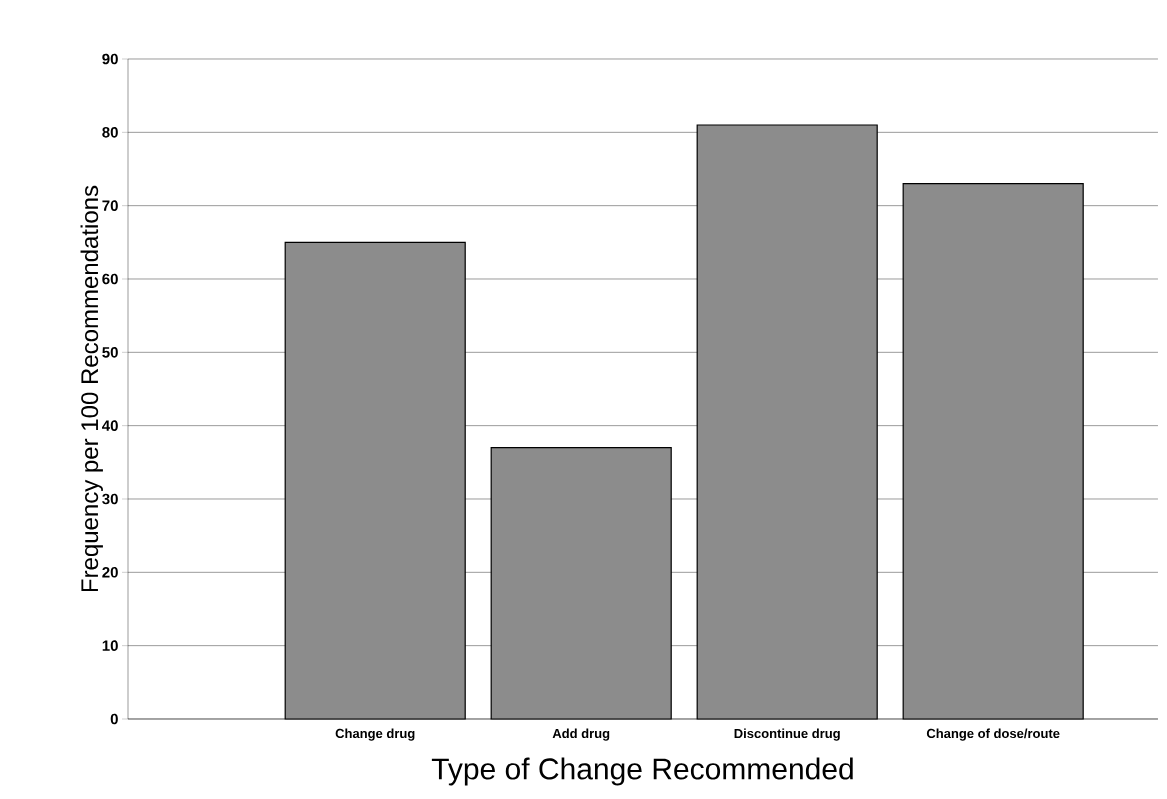 The height and width of the screenshot is (799, 1167). I want to click on y-tick-label: 30, so click(110, 499).